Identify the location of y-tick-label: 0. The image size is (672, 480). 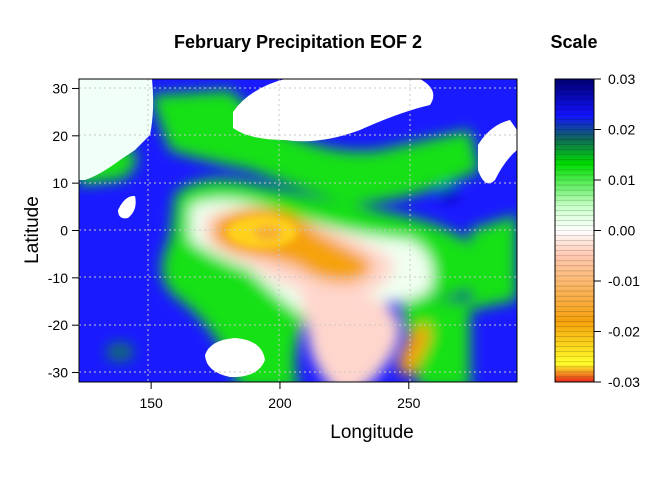
(64, 231).